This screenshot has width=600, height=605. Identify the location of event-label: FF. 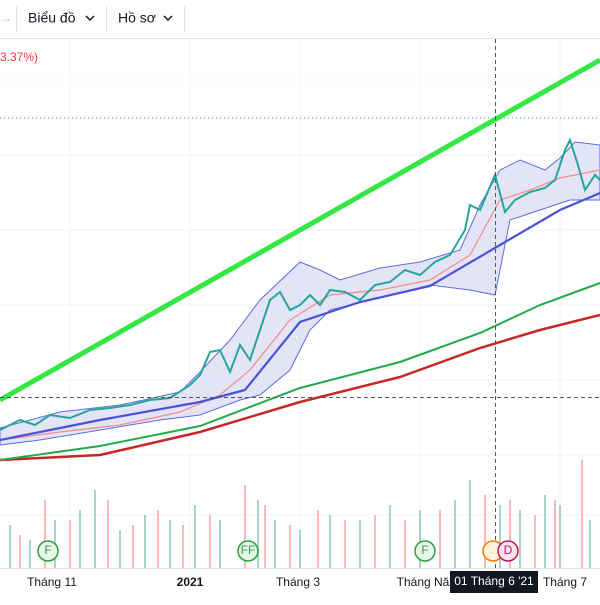
(248, 550).